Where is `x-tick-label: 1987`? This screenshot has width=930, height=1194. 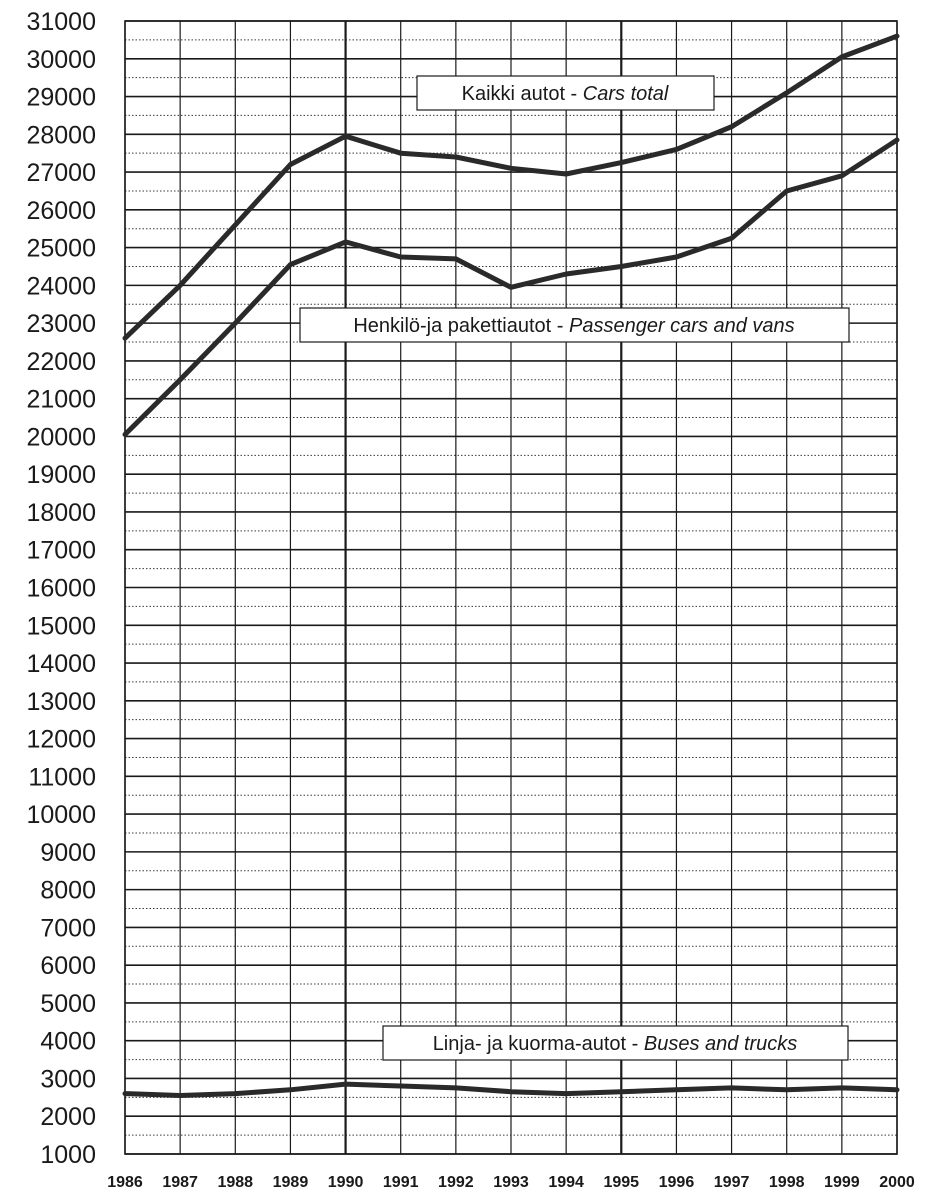
x-tick-label: 1987 is located at coordinates (180, 1182).